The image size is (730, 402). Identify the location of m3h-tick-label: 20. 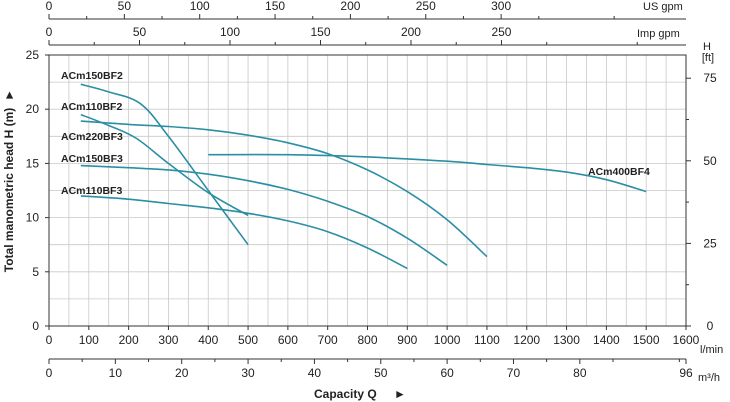
(182, 373).